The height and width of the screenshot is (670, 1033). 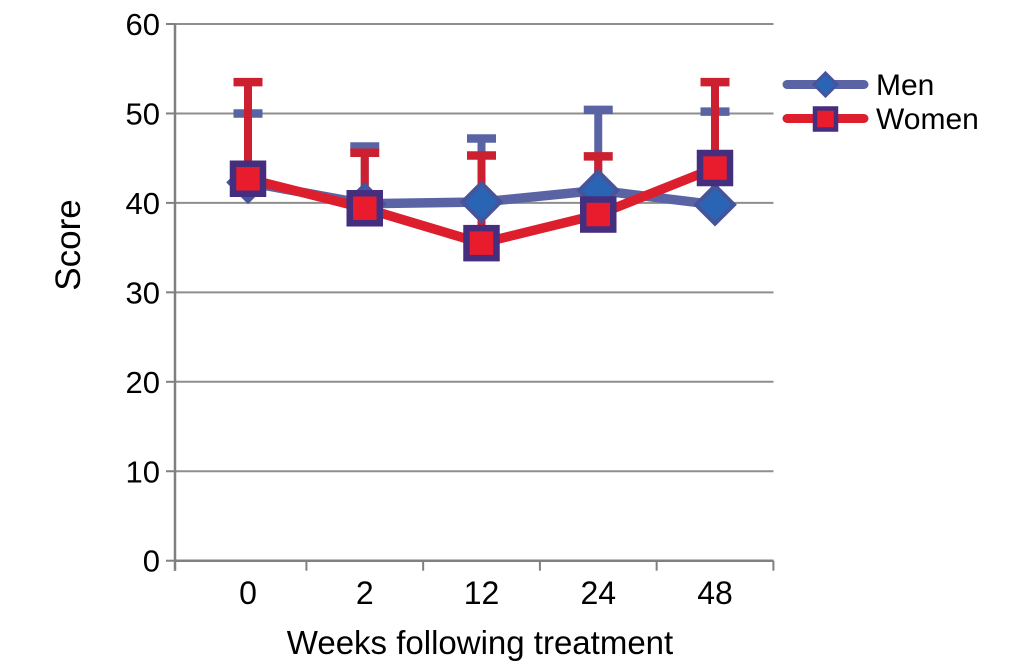 What do you see at coordinates (715, 593) in the screenshot?
I see `x-tick-label: 48` at bounding box center [715, 593].